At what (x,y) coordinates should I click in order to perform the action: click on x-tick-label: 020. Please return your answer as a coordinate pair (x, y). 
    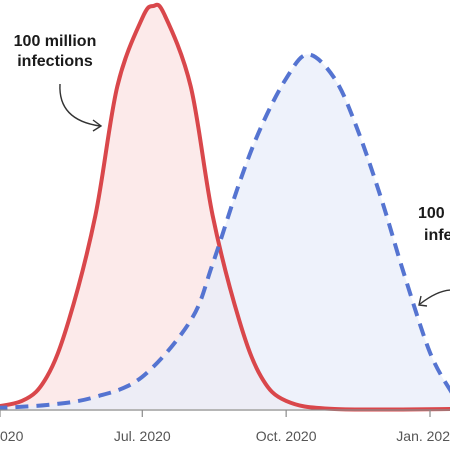
    Looking at the image, I should click on (12, 436).